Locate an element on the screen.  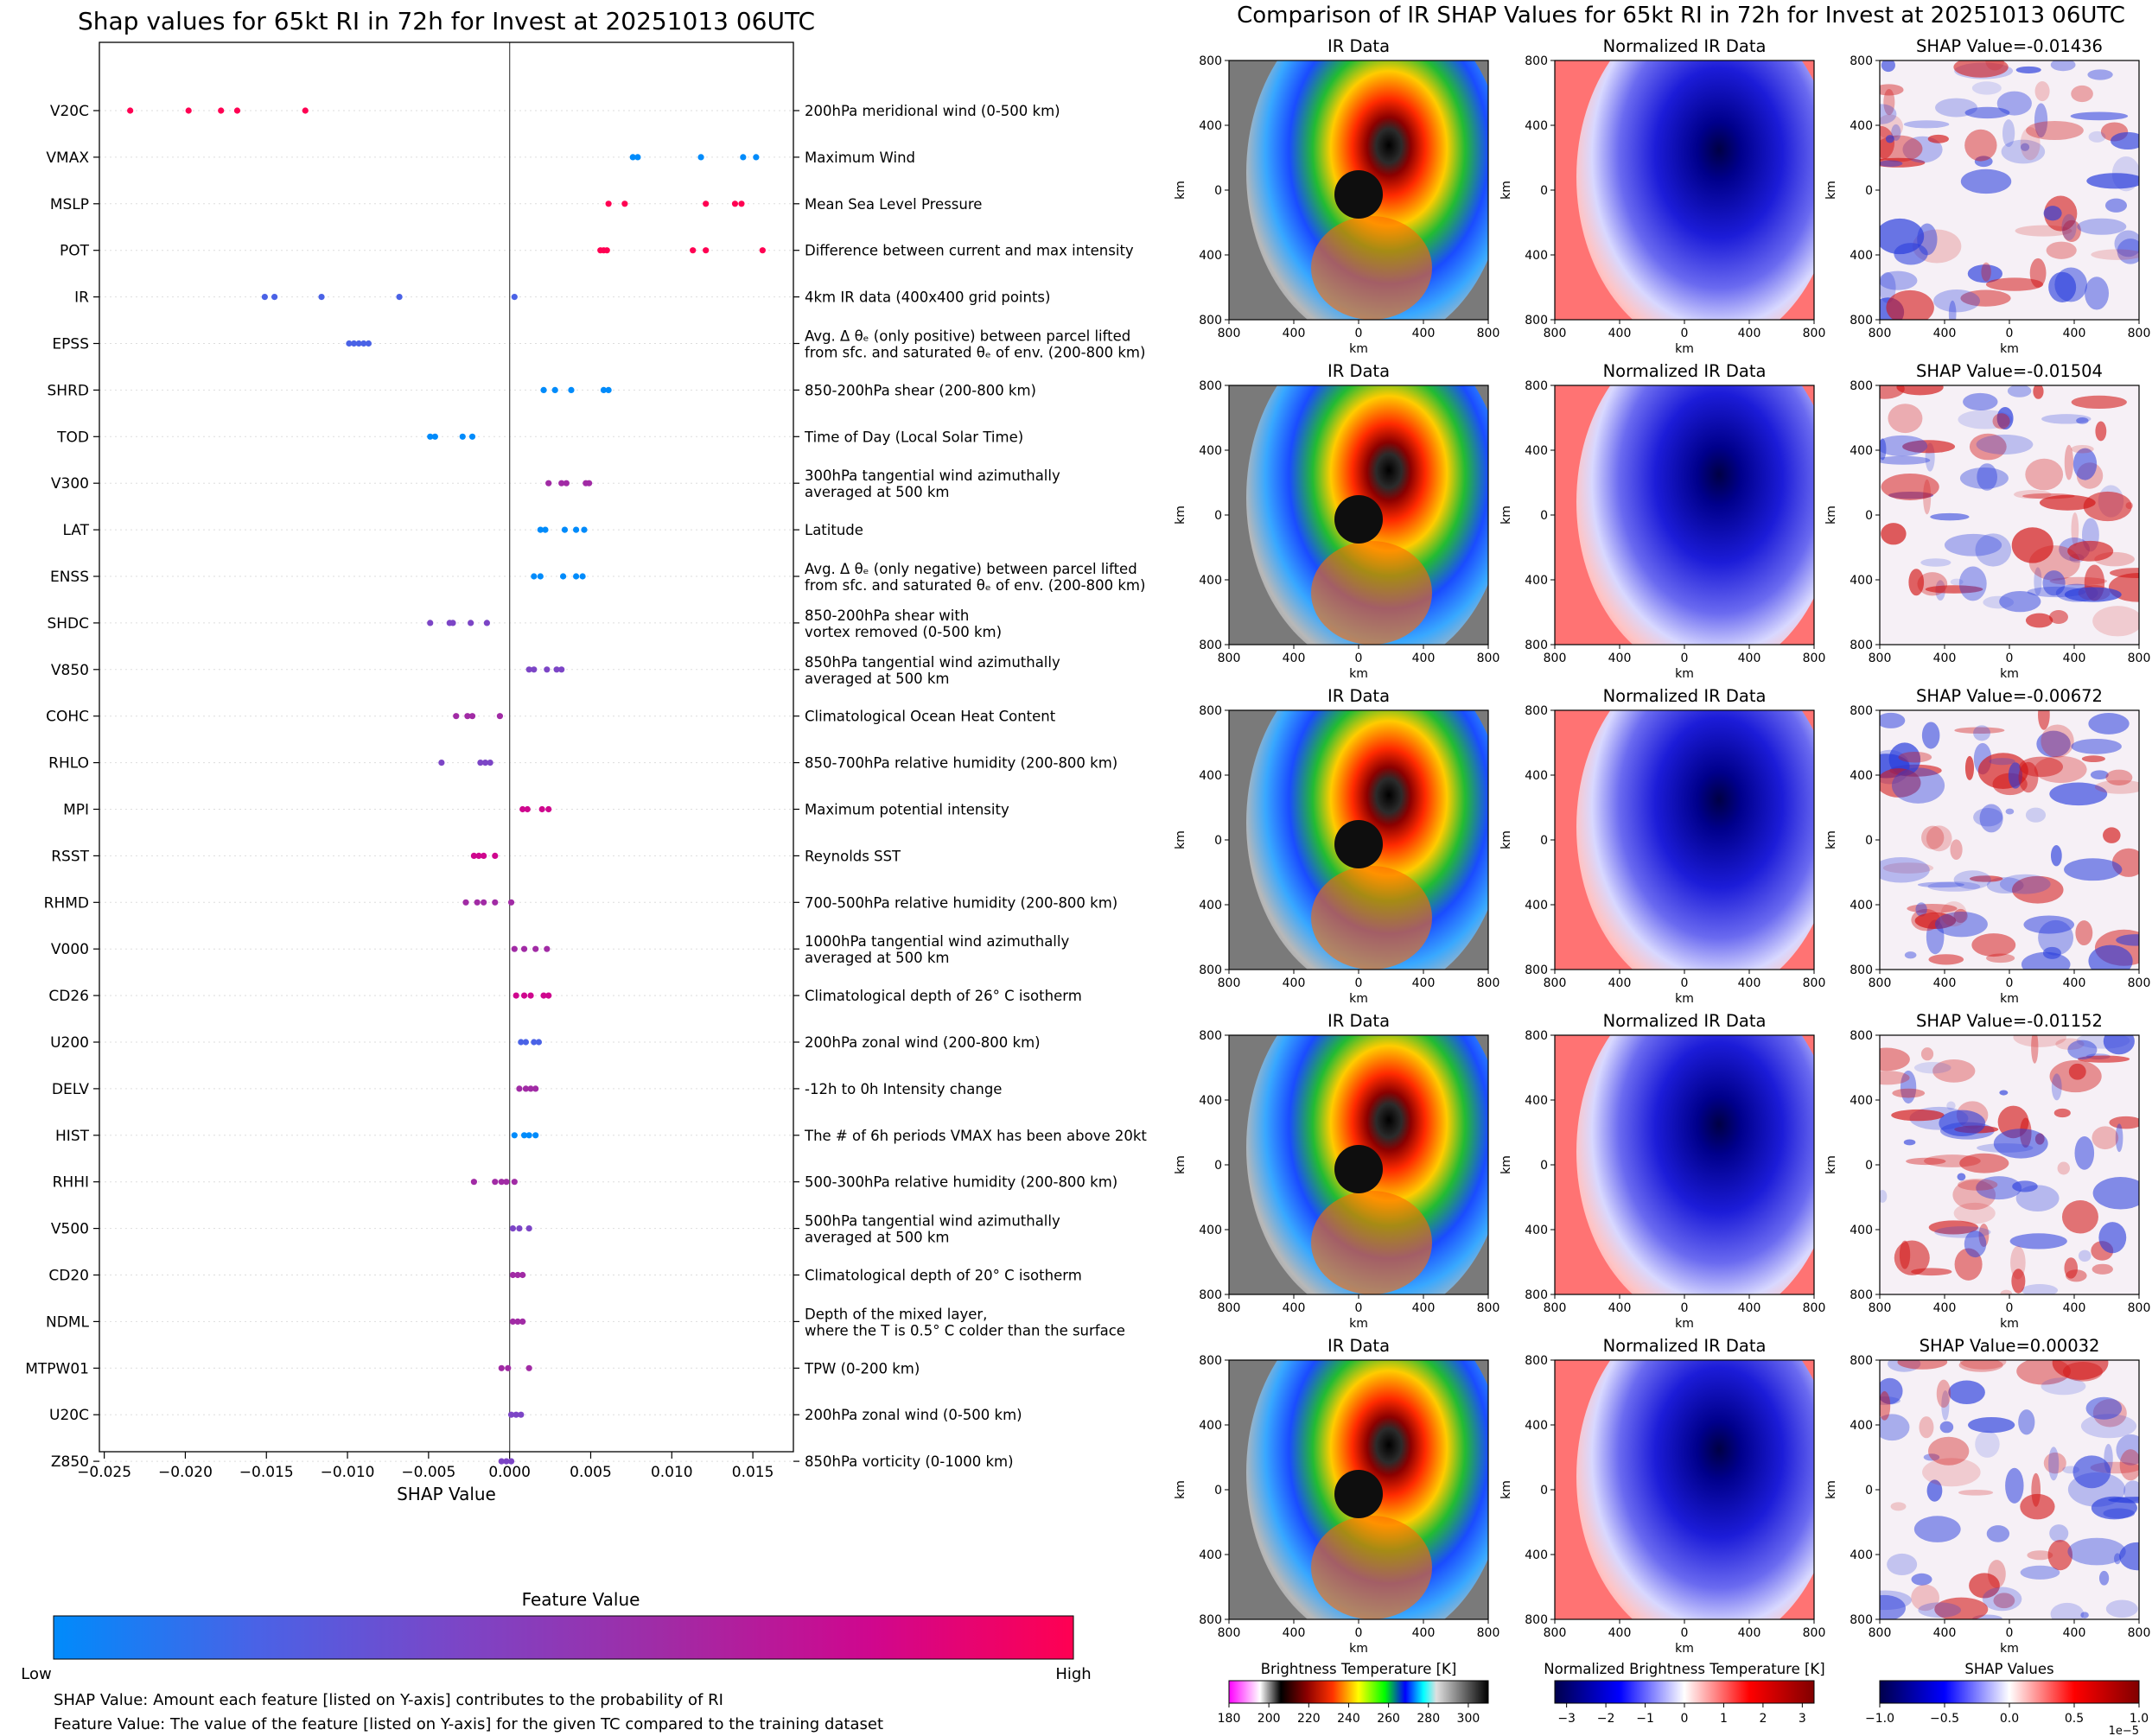
feature-description: 850hPa tangential wind azimuthally is located at coordinates (932, 662).